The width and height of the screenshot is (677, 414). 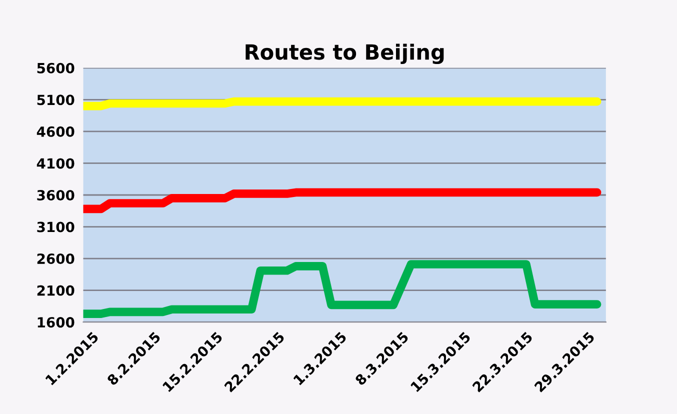 What do you see at coordinates (55, 290) in the screenshot?
I see `y-tick-label: 2100` at bounding box center [55, 290].